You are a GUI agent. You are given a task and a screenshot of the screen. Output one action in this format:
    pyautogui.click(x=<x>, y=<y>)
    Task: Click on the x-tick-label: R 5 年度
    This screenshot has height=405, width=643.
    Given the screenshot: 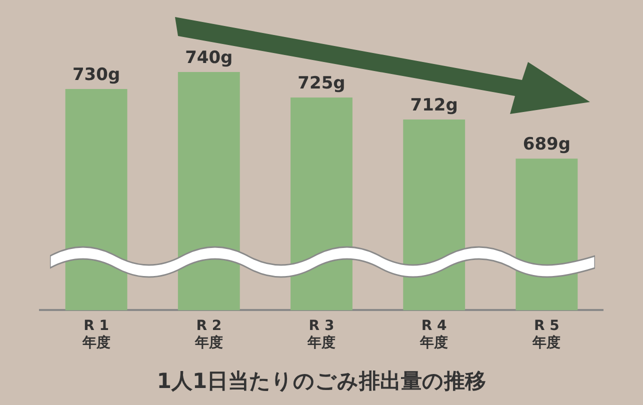 What is the action you would take?
    pyautogui.click(x=546, y=335)
    